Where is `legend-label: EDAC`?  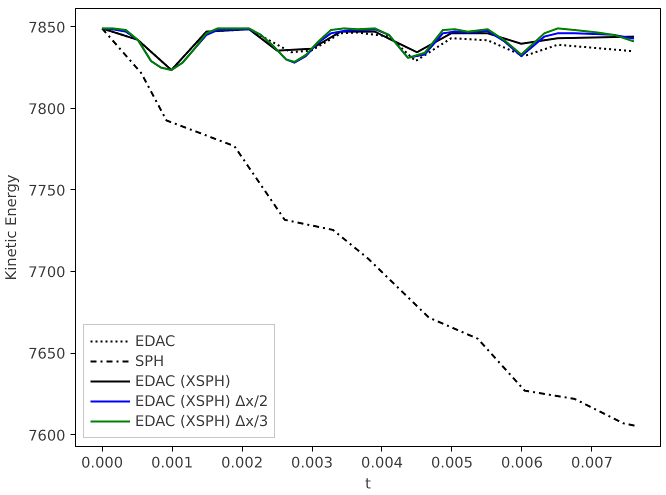
legend-label: EDAC is located at coordinates (155, 341).